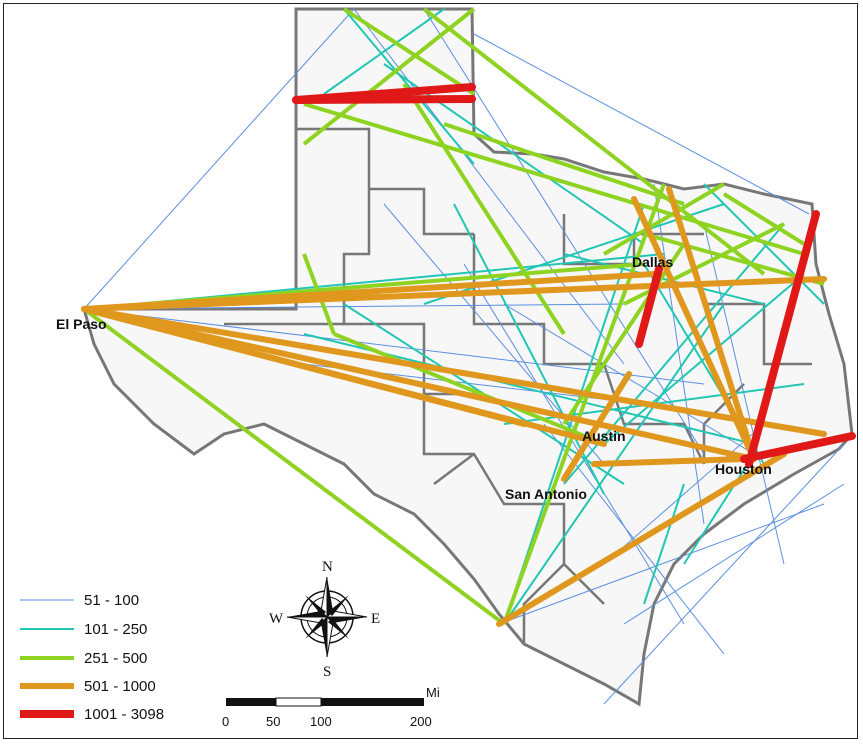 The image size is (863, 744). Describe the element at coordinates (276, 619) in the screenshot. I see `compass-w-label: W` at that location.